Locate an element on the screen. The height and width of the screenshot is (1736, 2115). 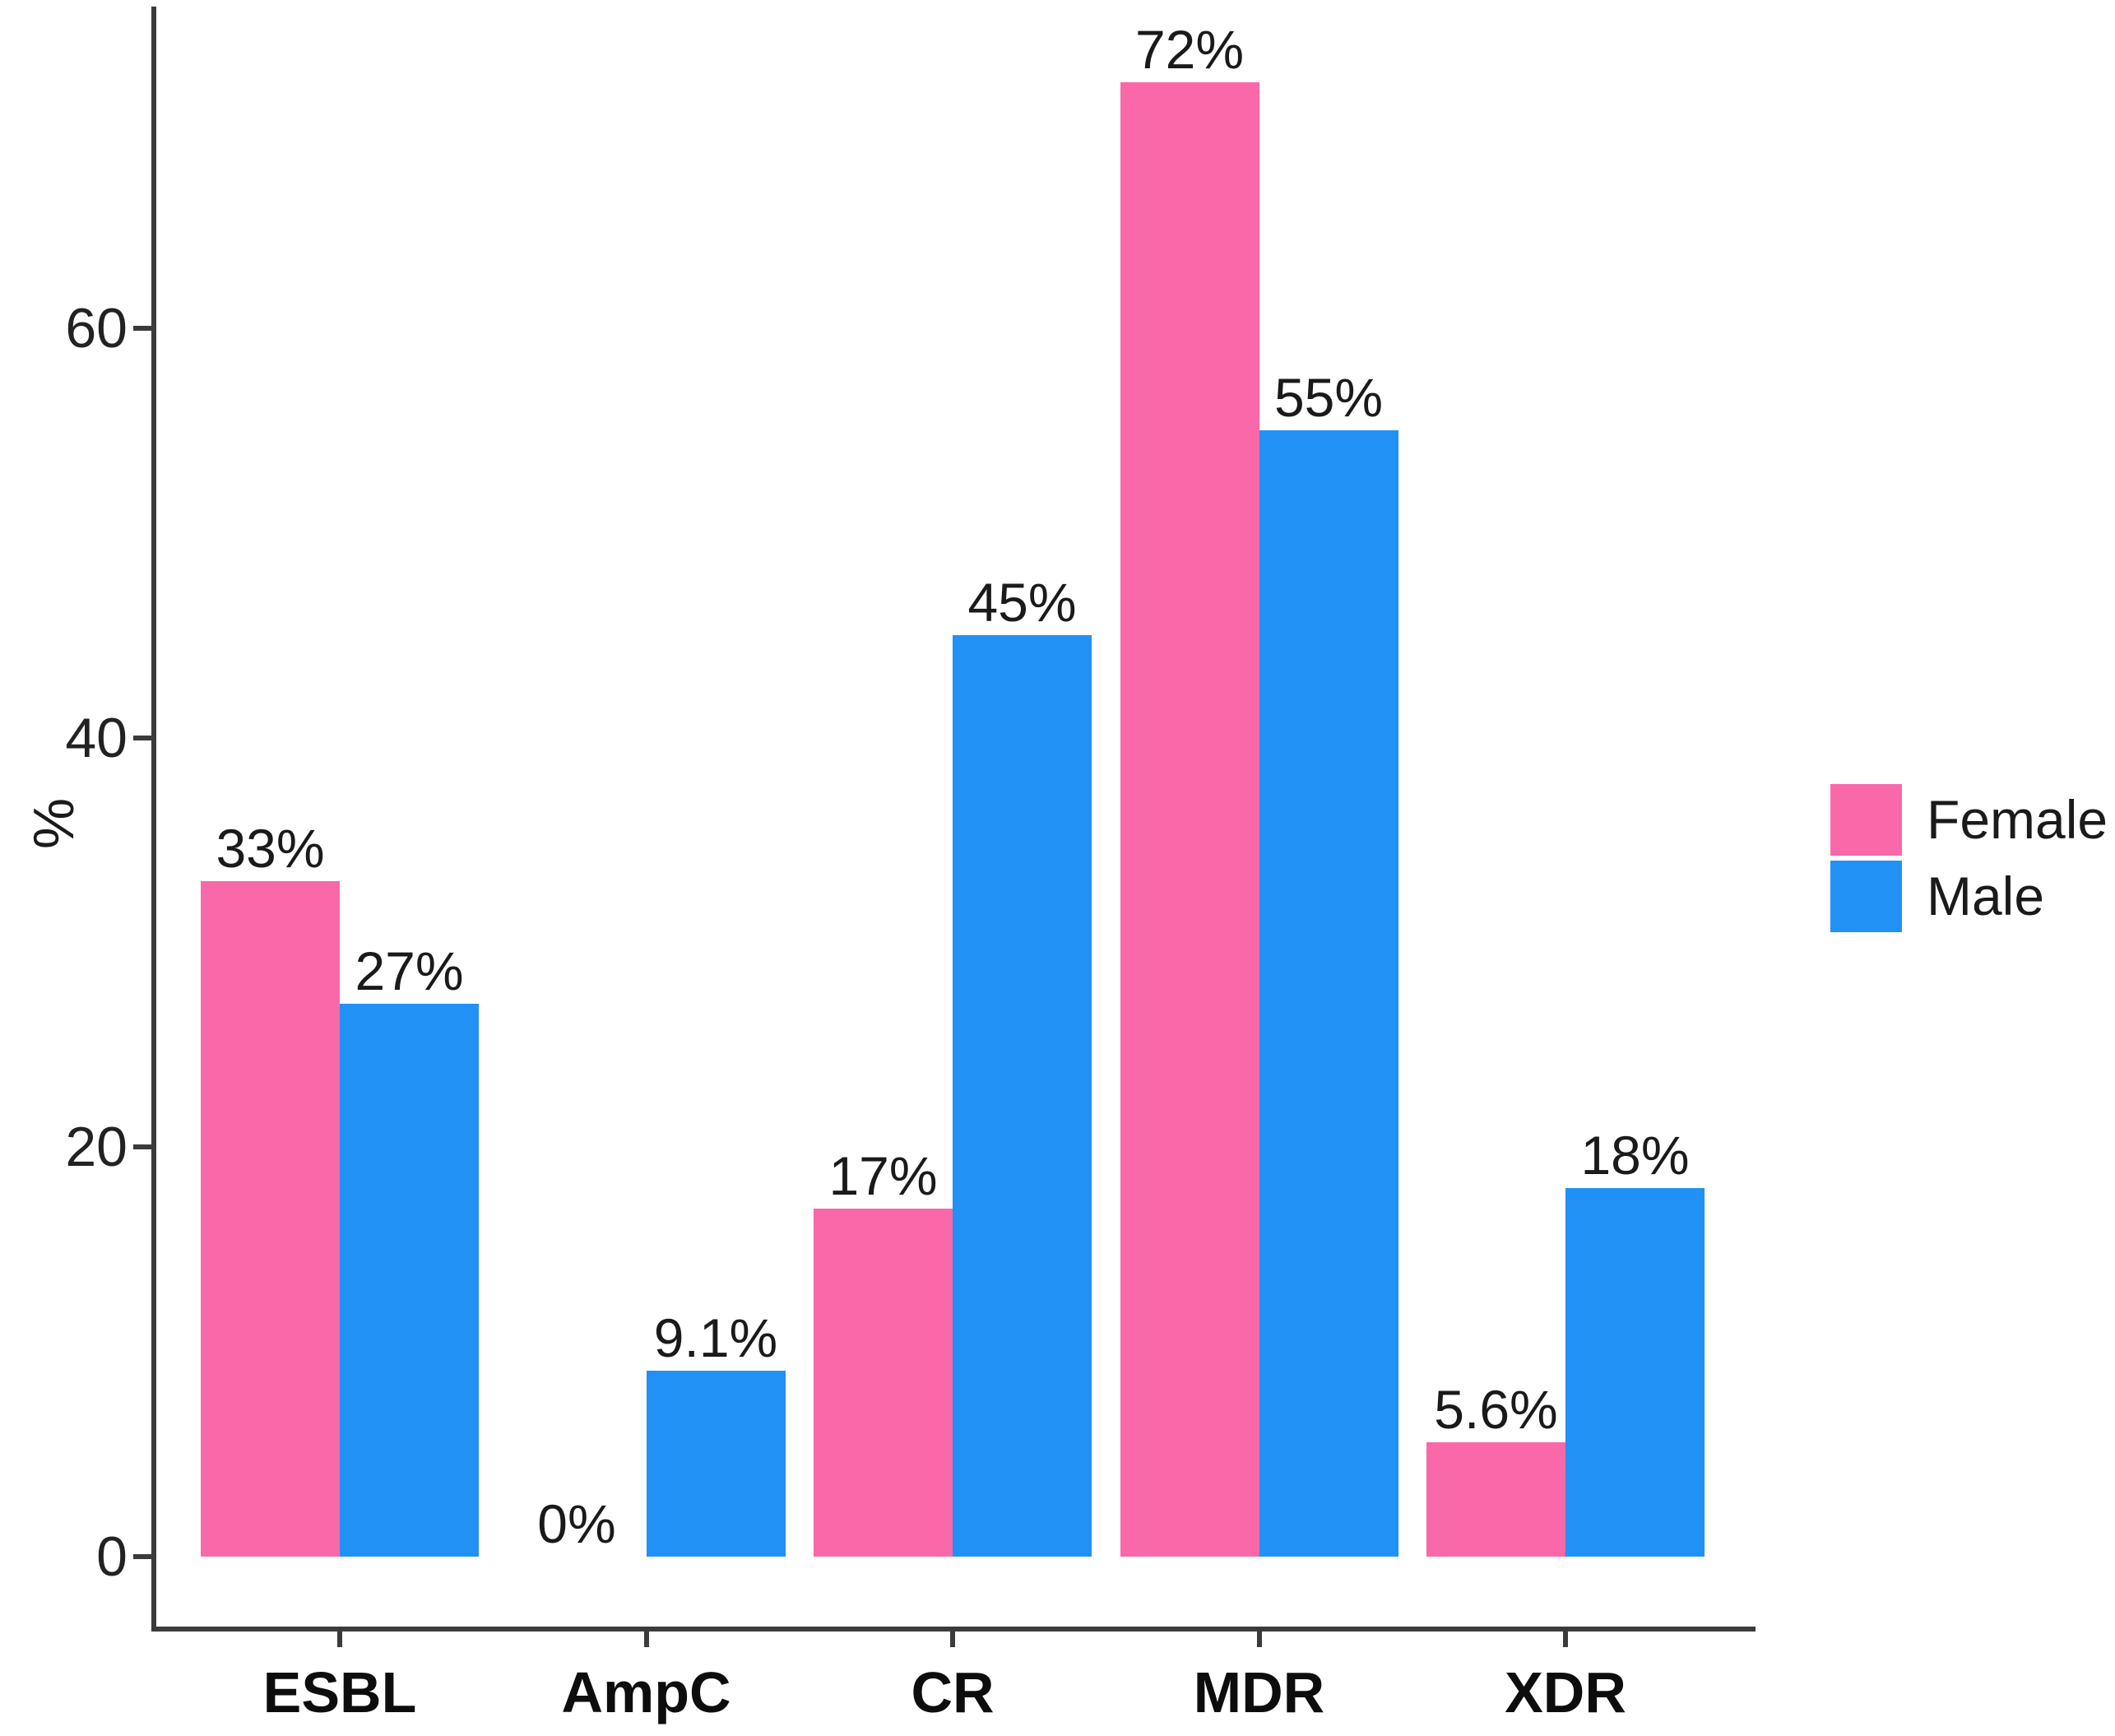
x-tick-mdr is located at coordinates (1259, 1638).